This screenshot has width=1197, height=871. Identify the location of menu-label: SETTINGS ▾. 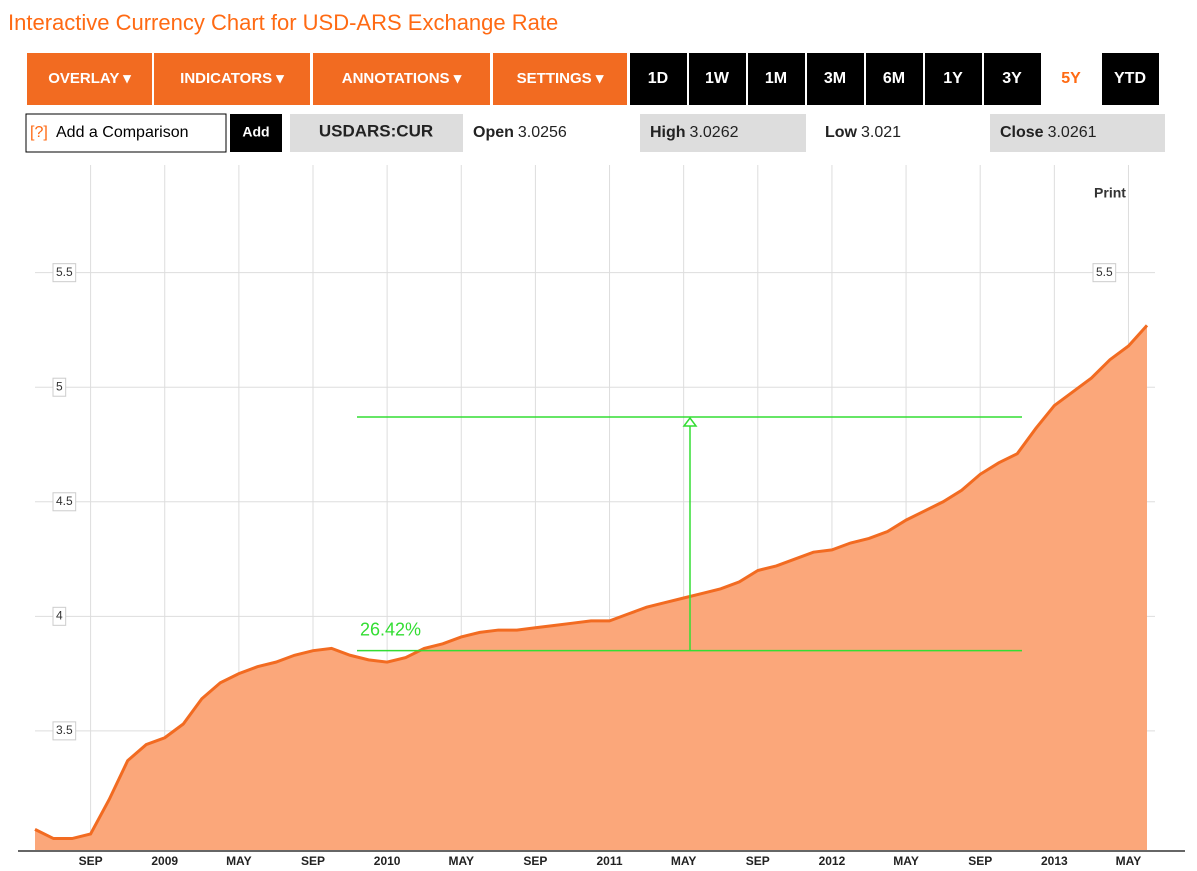
(560, 78).